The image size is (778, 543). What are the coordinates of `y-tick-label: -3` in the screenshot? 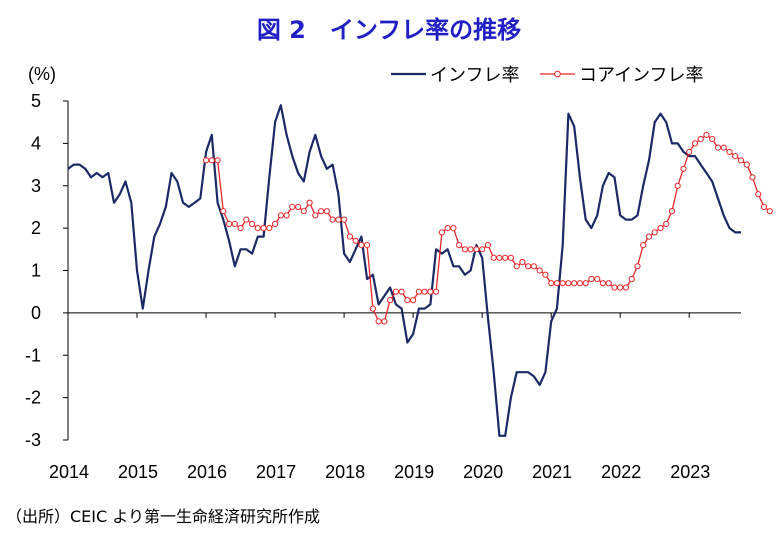 It's located at (33, 440).